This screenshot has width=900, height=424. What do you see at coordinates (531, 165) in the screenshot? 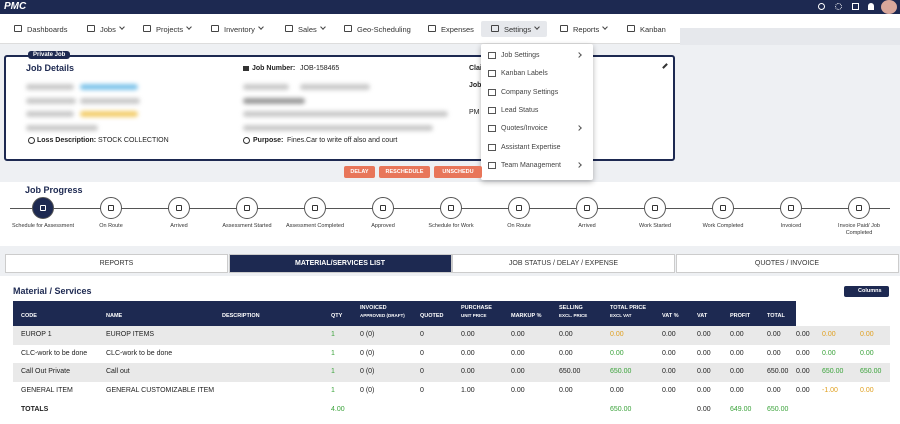
I see `menu-item: Team Management` at bounding box center [531, 165].